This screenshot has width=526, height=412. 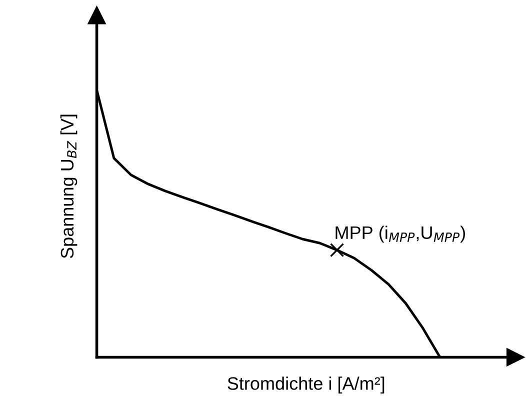 I want to click on annotation: MPP (i$_{MPP}$,U$_{MPP}$), so click(x=400, y=234).